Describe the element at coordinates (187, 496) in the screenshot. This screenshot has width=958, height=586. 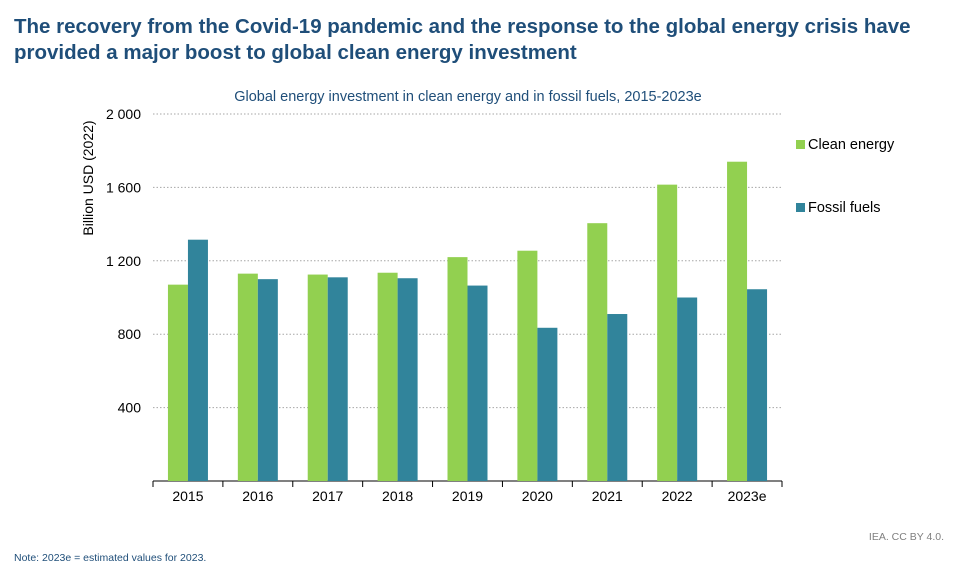
I see `x-tick-label: 2015` at that location.